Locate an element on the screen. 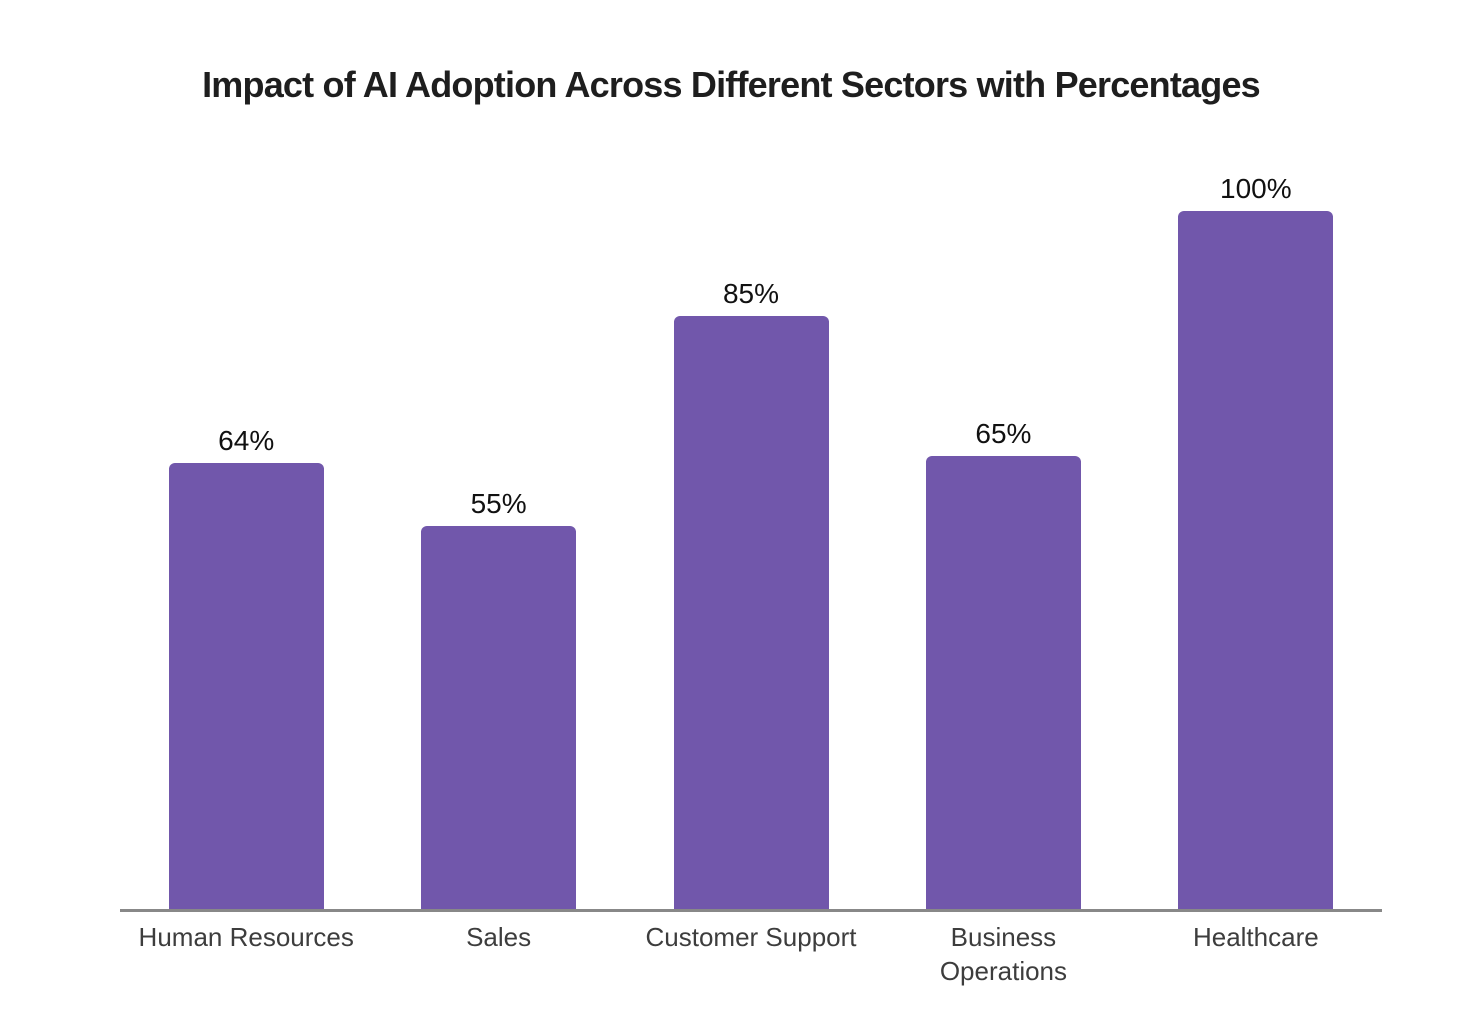 The width and height of the screenshot is (1462, 1026). bar-group-healthcare: 100% is located at coordinates (1256, 541).